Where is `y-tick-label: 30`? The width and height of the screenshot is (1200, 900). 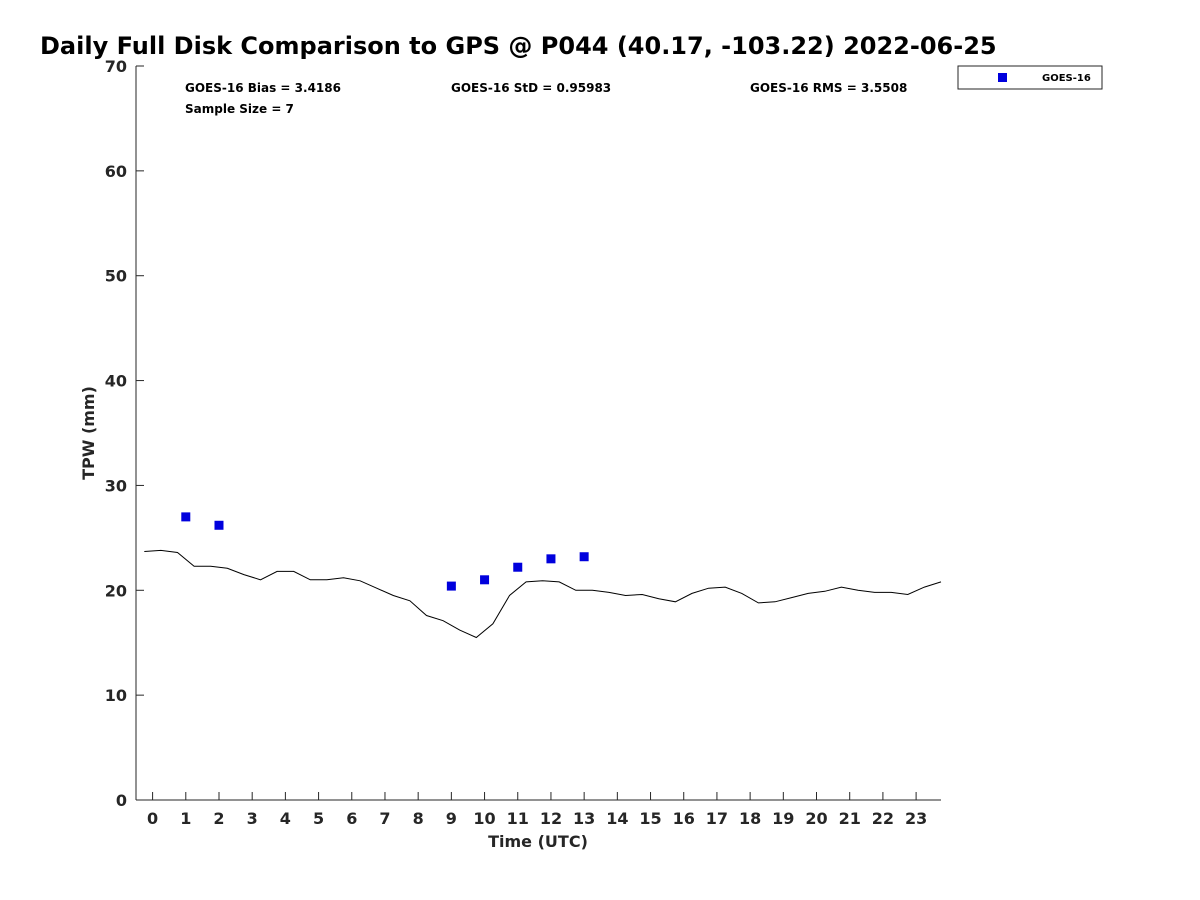
y-tick-label: 30 is located at coordinates (116, 485).